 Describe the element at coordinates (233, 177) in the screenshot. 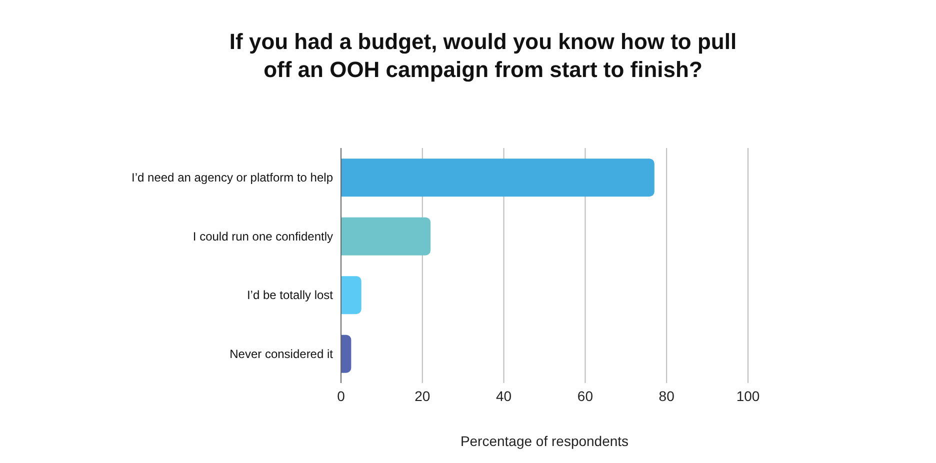

I see `y-tick-label: I’d need an agency or platform to help` at that location.